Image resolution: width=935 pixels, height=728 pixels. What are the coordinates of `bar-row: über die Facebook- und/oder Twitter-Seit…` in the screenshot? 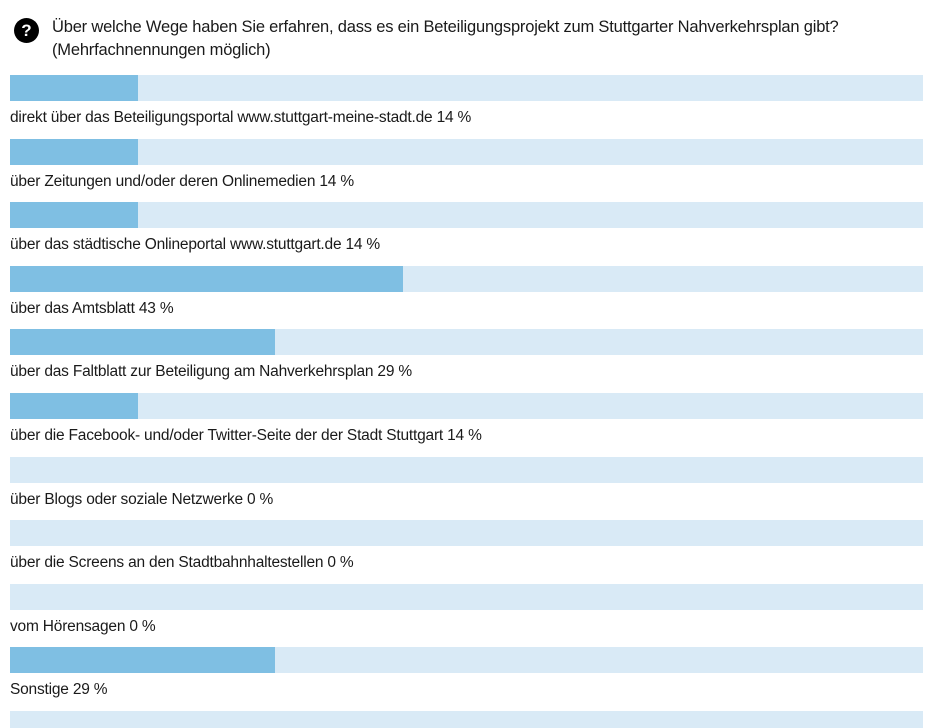 It's located at (466, 418).